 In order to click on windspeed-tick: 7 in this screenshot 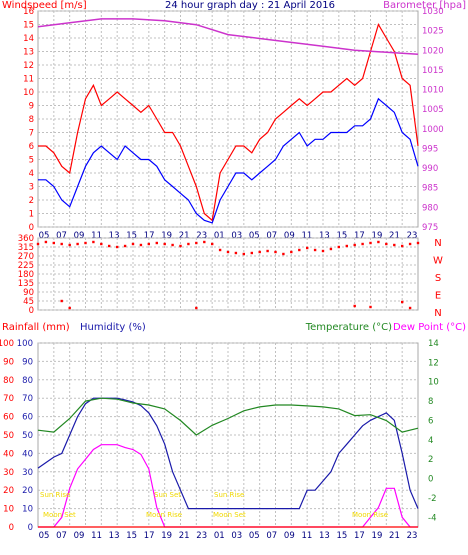, I will do `click(31, 134)`.